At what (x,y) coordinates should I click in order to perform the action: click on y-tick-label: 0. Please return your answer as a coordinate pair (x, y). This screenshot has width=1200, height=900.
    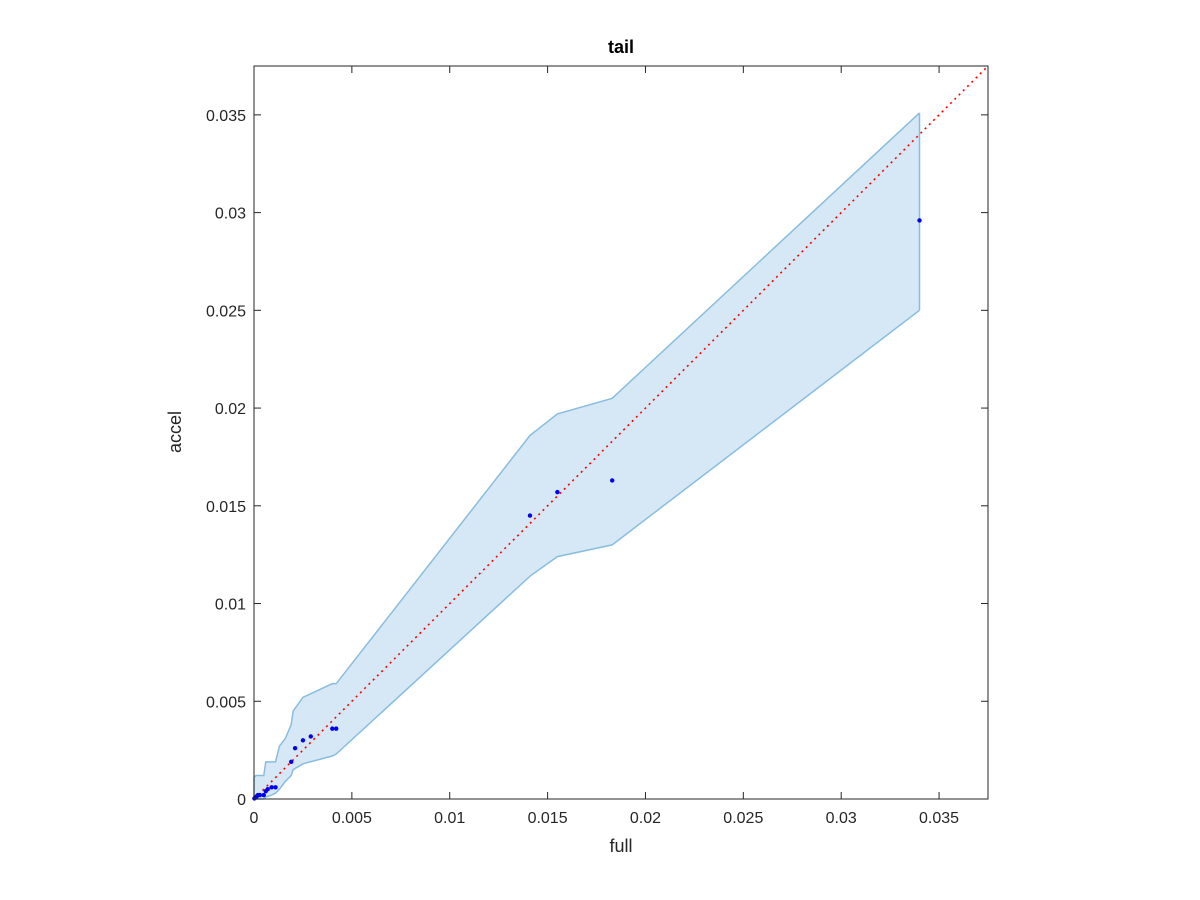
    Looking at the image, I should click on (241, 800).